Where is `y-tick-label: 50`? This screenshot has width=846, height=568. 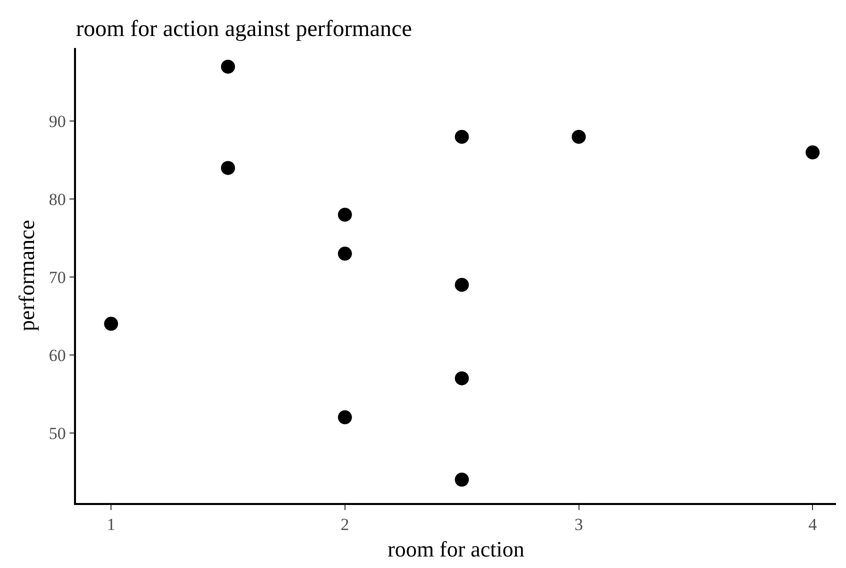
y-tick-label: 50 is located at coordinates (57, 433).